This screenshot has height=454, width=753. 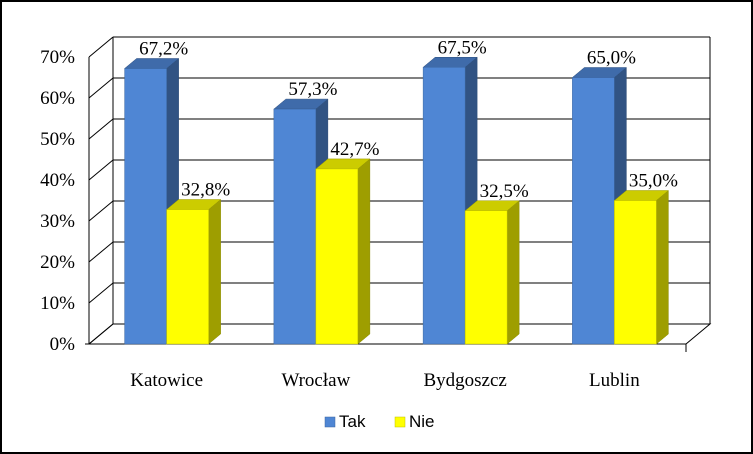 I want to click on legend-swatch-tak, so click(x=330, y=422).